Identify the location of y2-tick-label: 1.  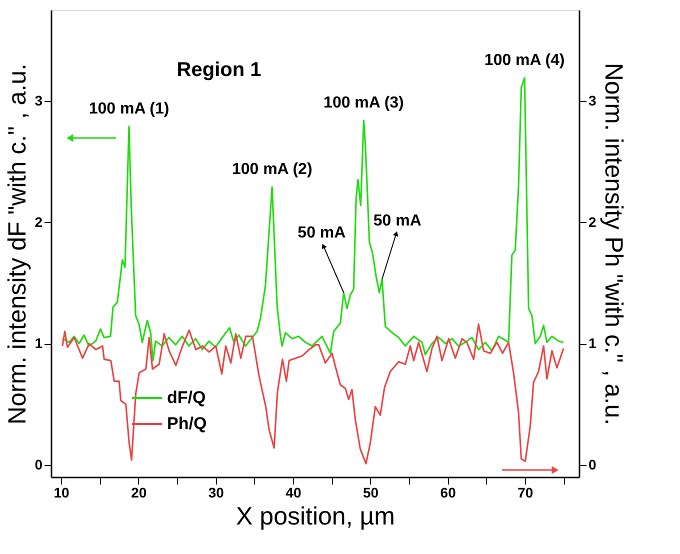
(592, 343).